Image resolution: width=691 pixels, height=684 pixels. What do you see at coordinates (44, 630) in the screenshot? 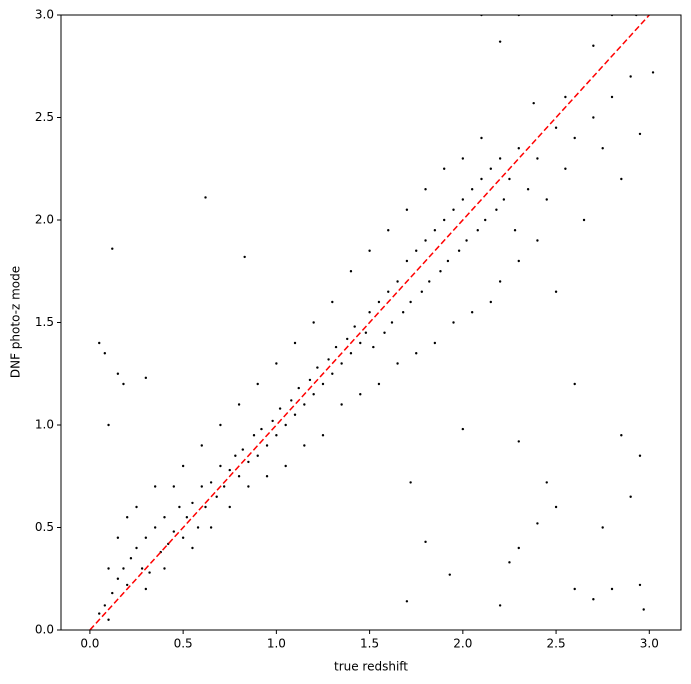
I see `y-tick-label: 0.0` at bounding box center [44, 630].